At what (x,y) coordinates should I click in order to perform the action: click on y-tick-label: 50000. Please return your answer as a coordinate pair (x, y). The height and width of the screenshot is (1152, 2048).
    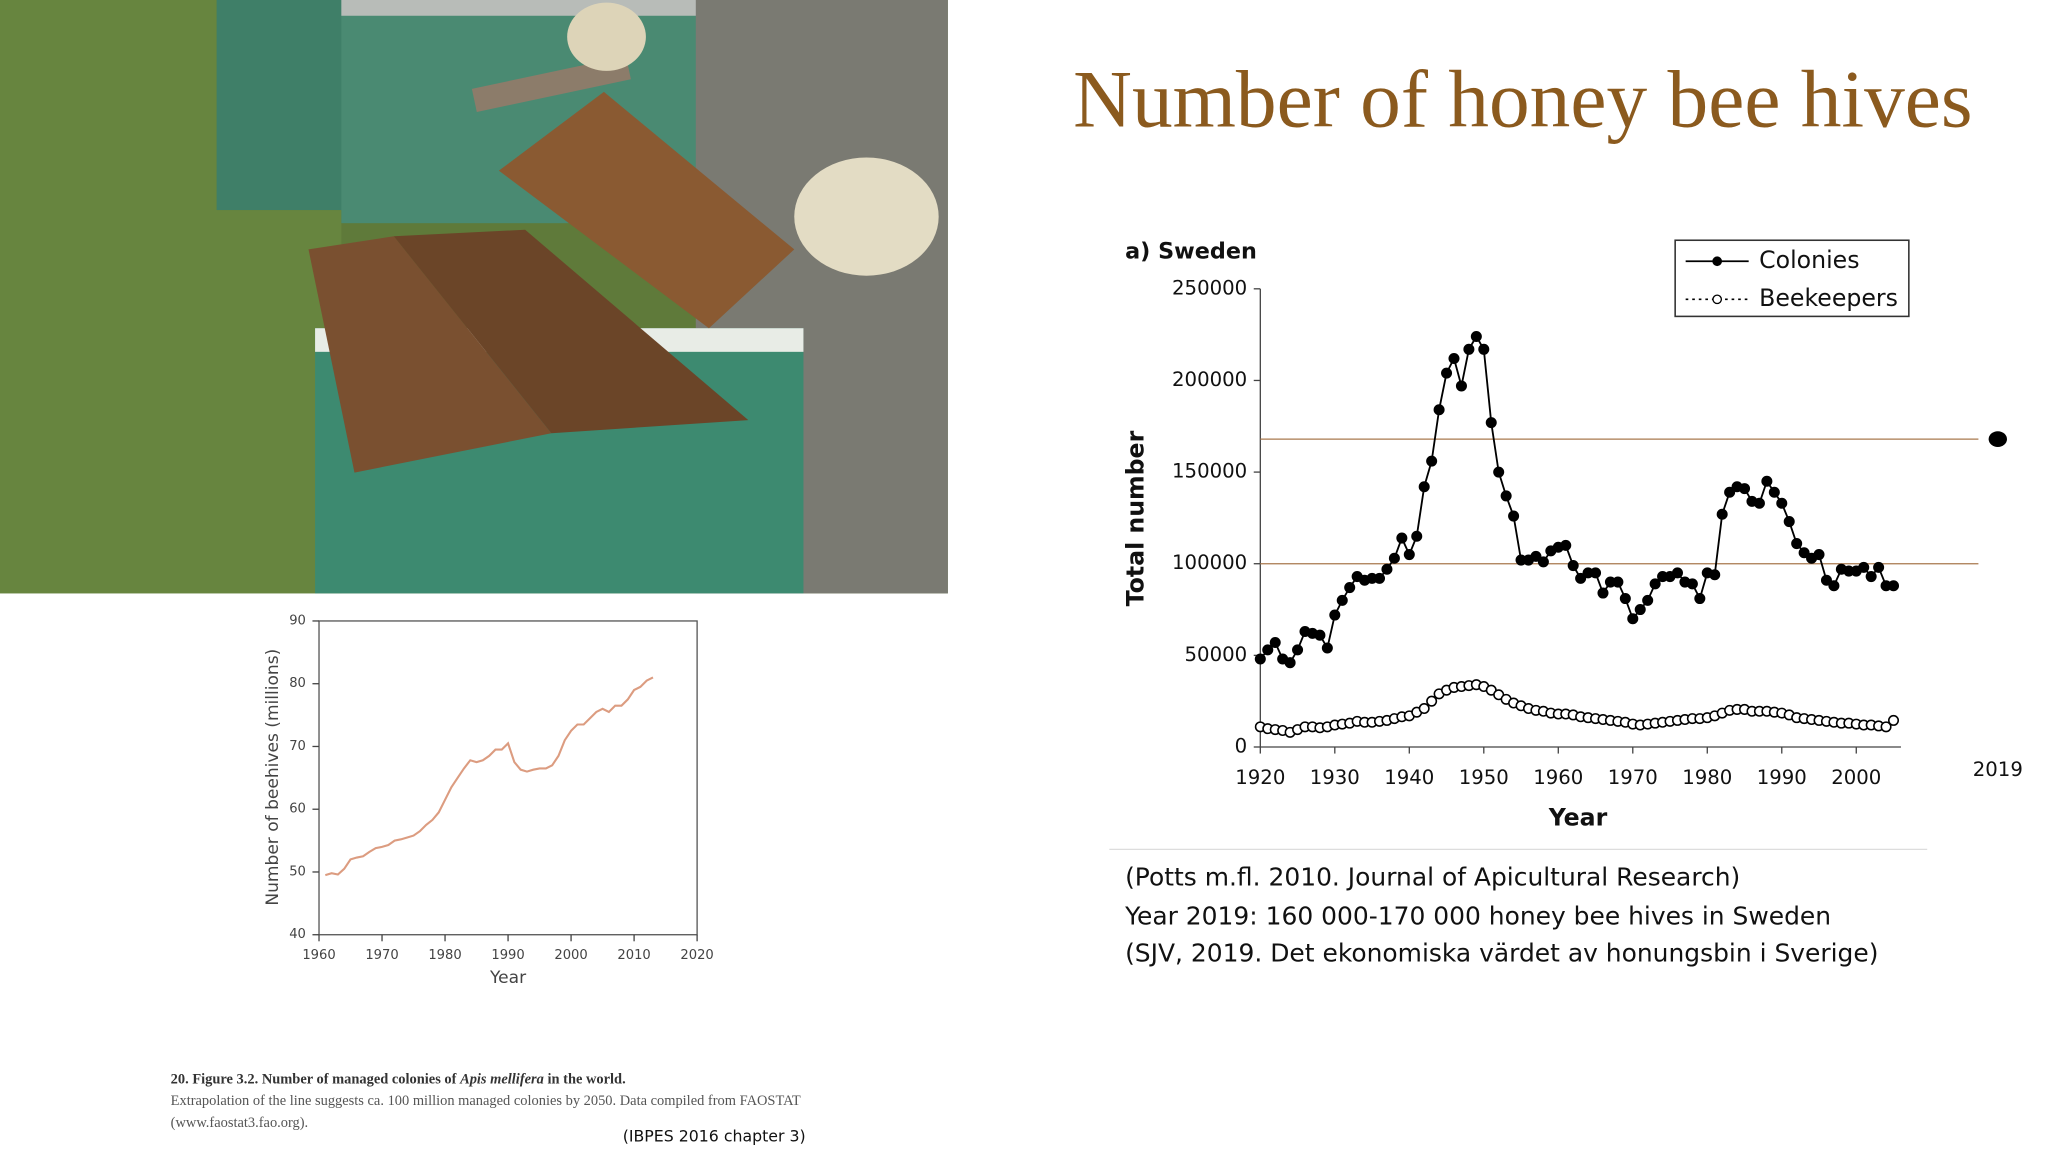
    Looking at the image, I should click on (1216, 654).